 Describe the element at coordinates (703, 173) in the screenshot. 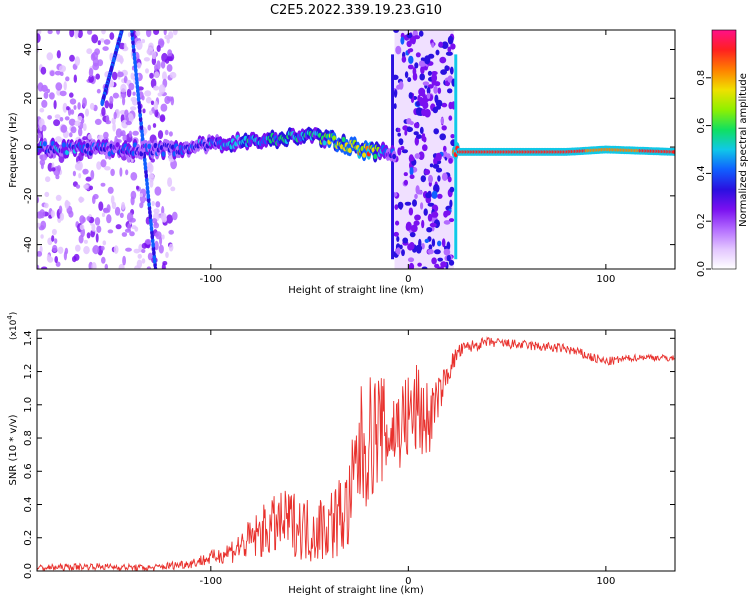

I see `colorbar-axes: 0.0 0.2 0.4 0.6 0.8` at that location.